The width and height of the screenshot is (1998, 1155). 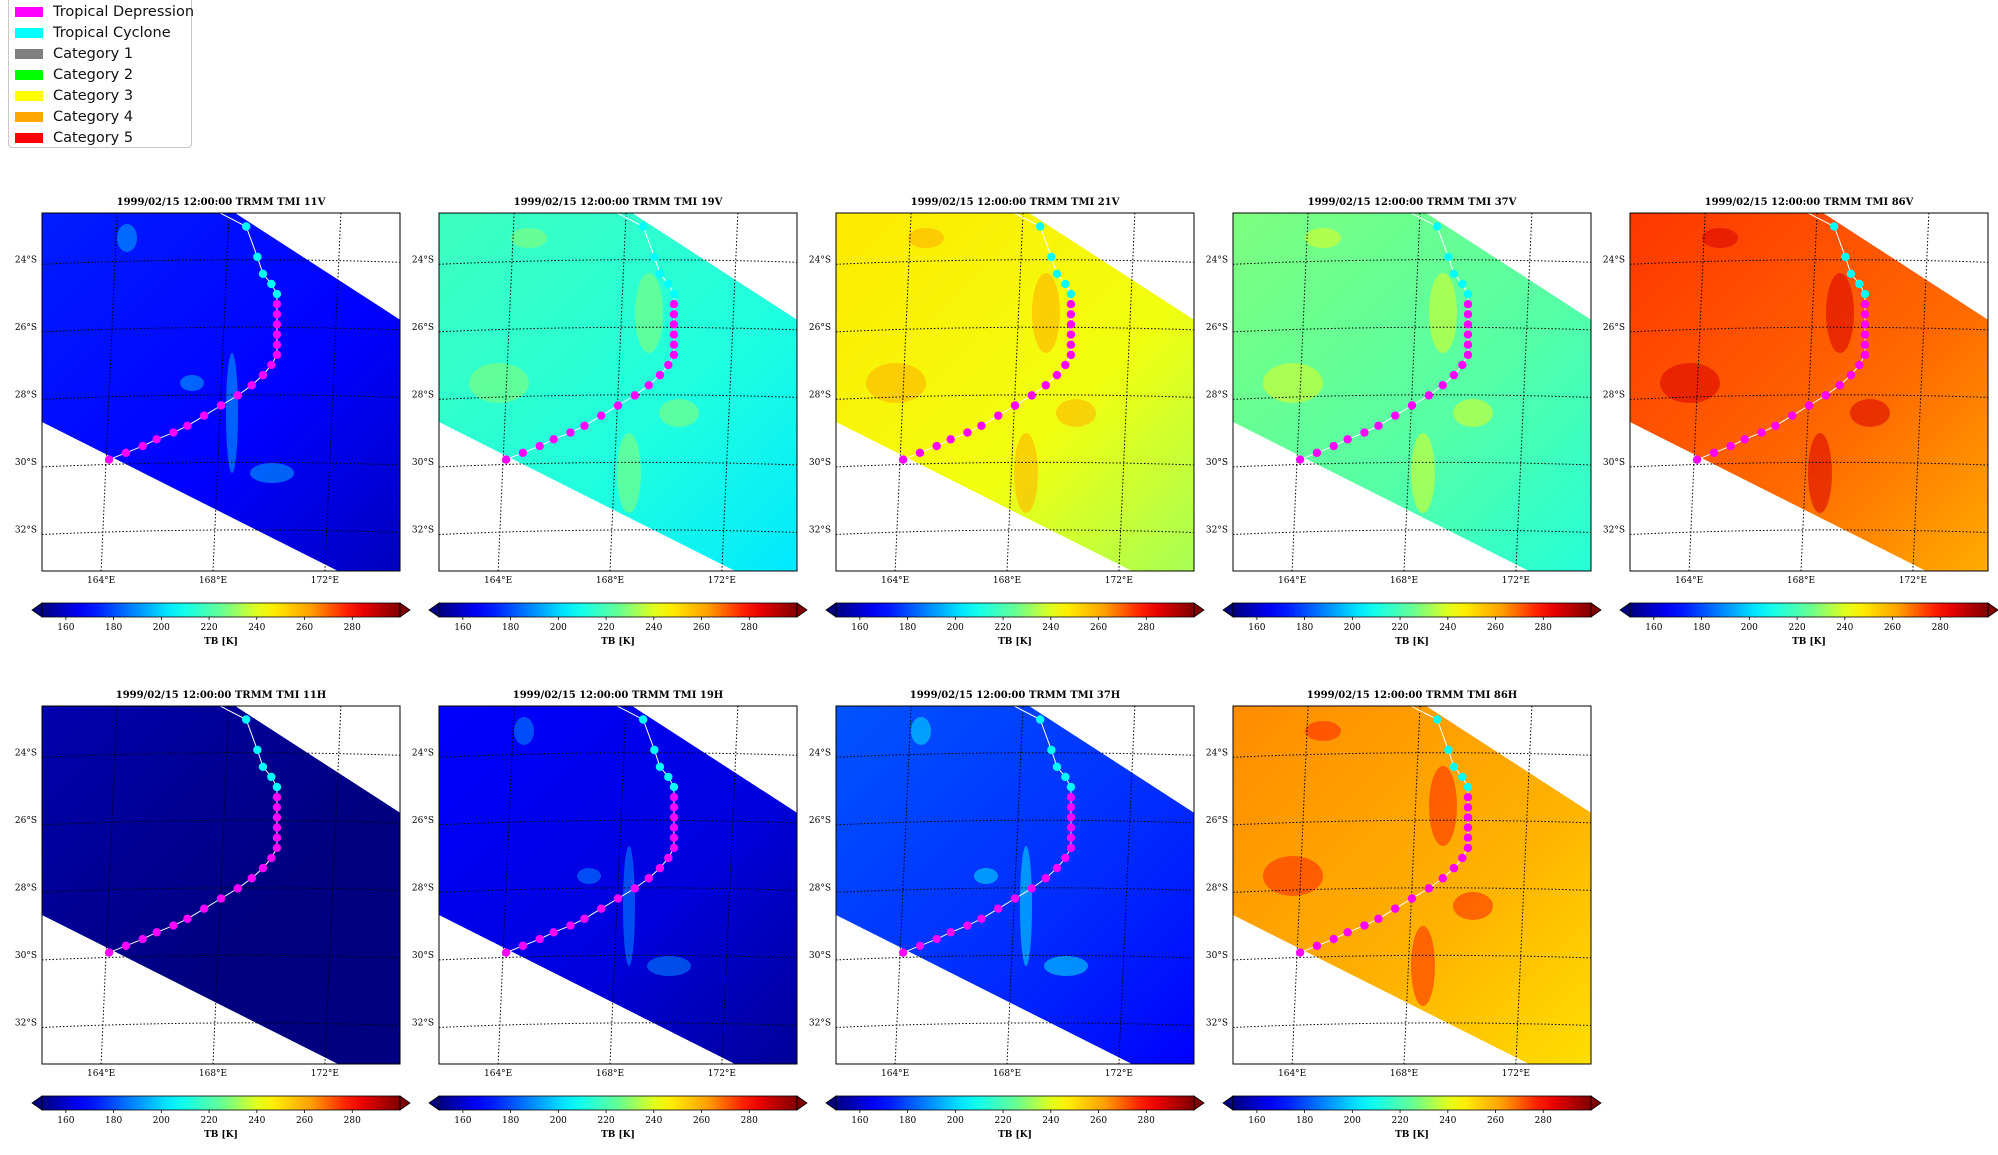 What do you see at coordinates (423, 821) in the screenshot?
I see `lat-tick-label: 26°S` at bounding box center [423, 821].